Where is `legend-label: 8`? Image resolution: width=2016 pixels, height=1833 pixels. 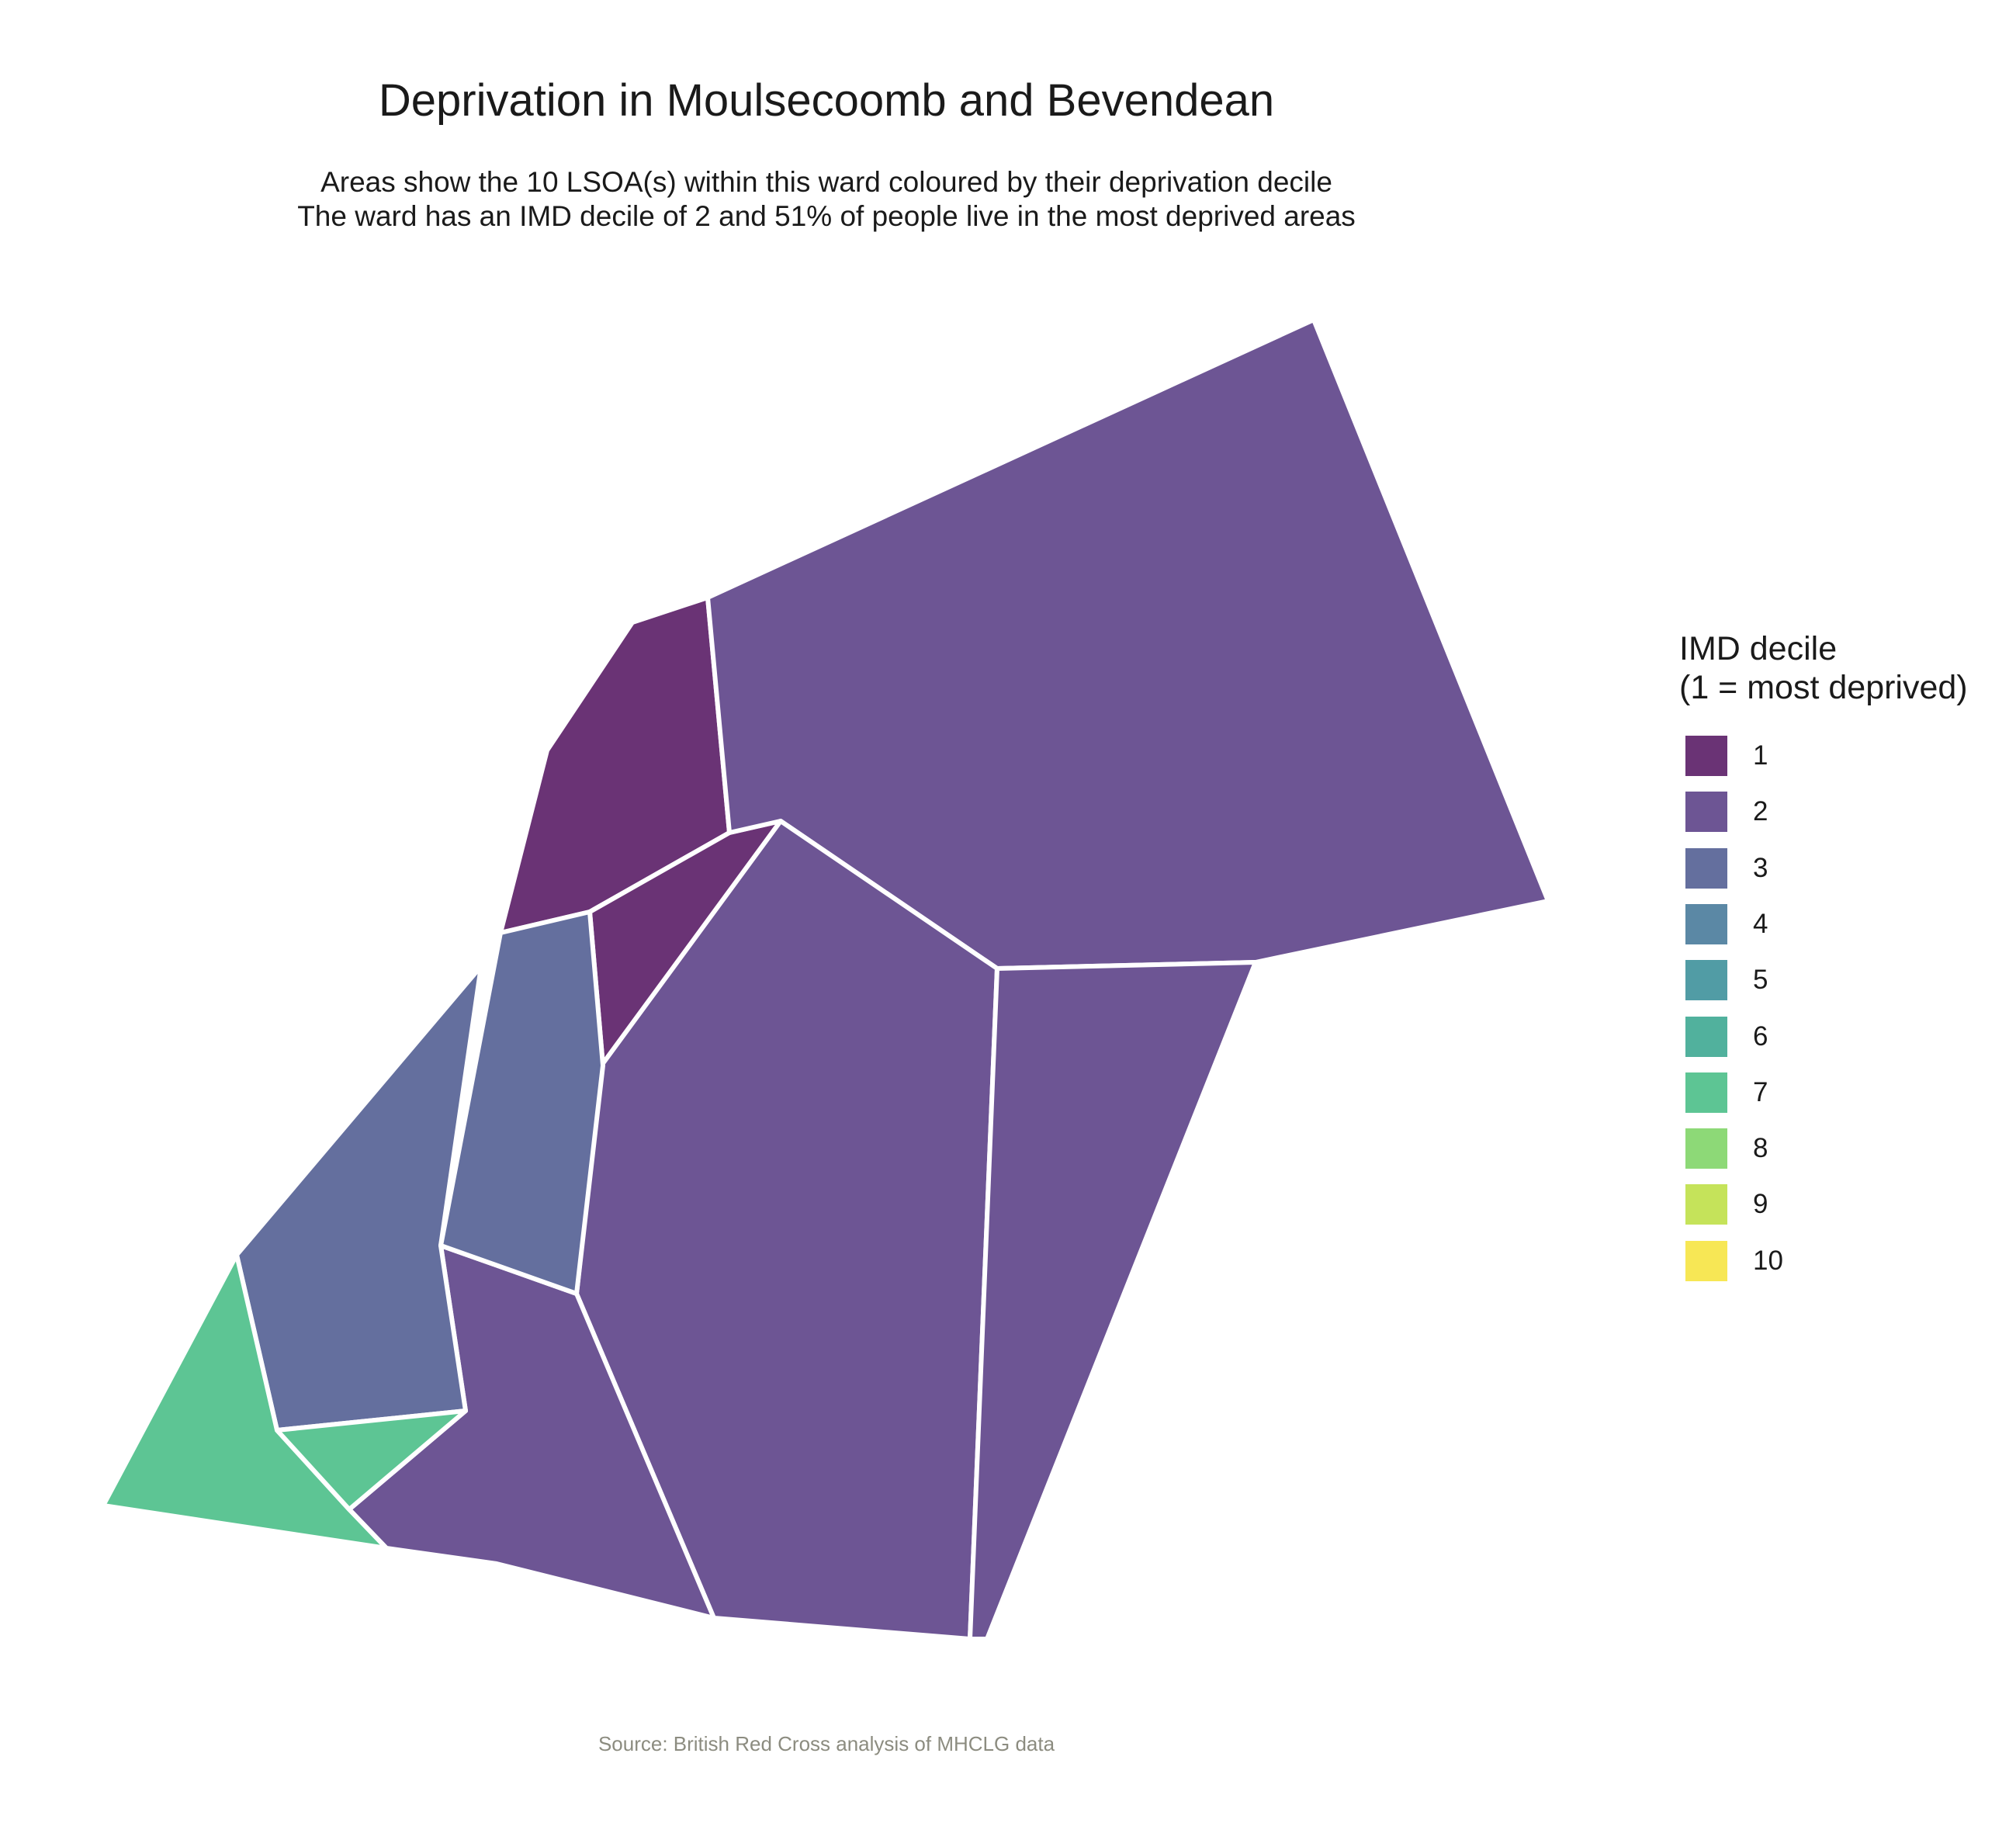
legend-label: 8 is located at coordinates (1761, 1148).